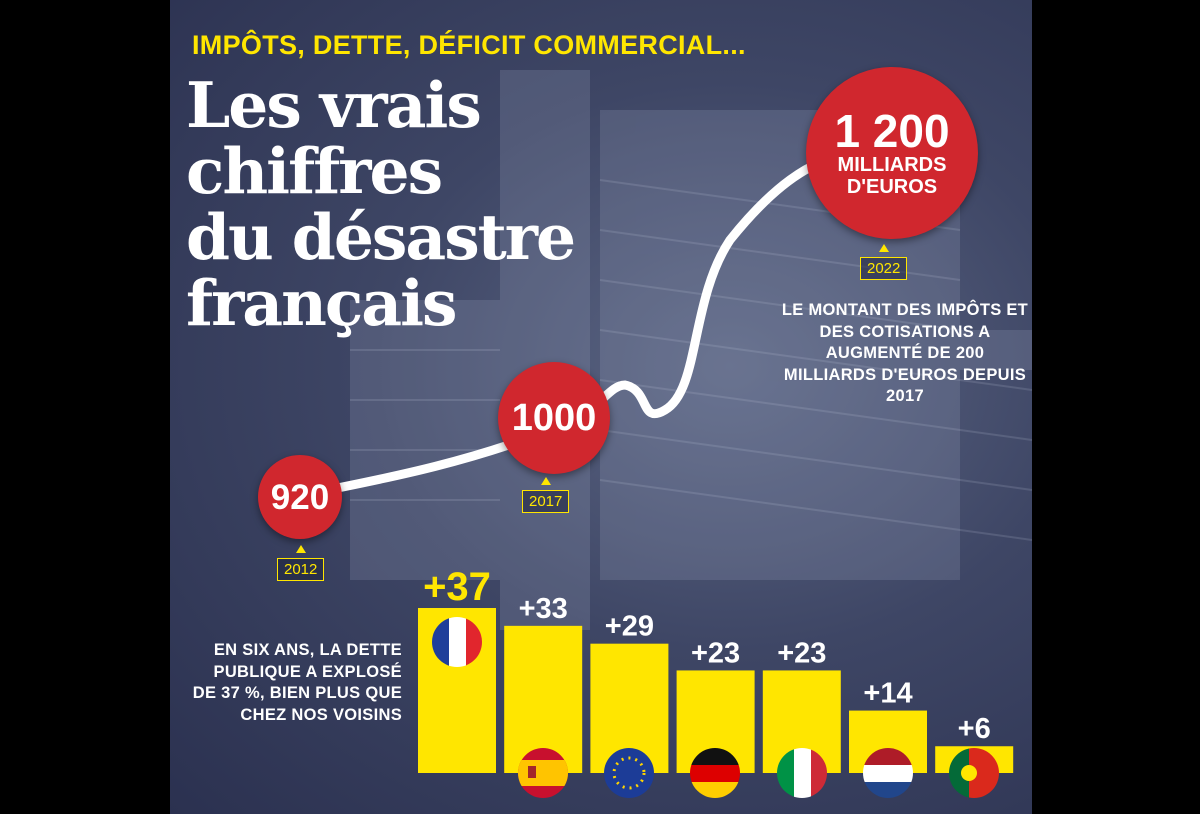 This screenshot has width=1200, height=814. Describe the element at coordinates (974, 729) in the screenshot. I see `bar-value-label: +6` at that location.